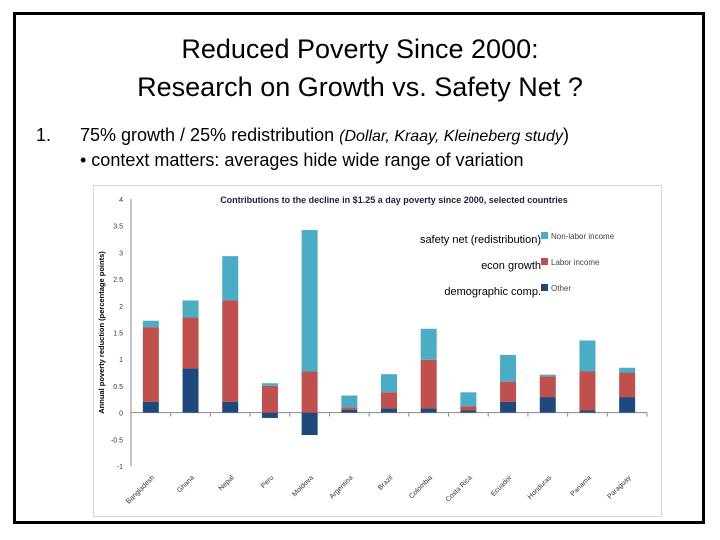 This screenshot has width=720, height=540. Describe the element at coordinates (342, 487) in the screenshot. I see `x-tick-label: Argentina` at that location.